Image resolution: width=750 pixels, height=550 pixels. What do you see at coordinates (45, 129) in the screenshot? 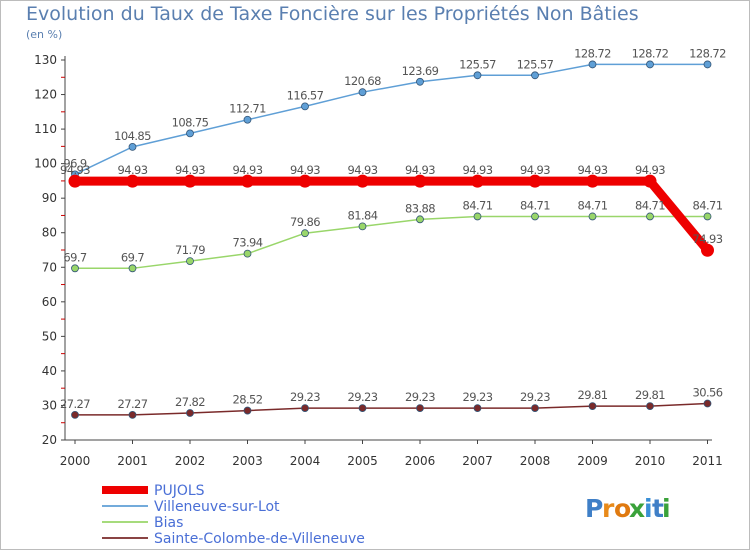
I see `y-tick-label: 110` at bounding box center [45, 129].